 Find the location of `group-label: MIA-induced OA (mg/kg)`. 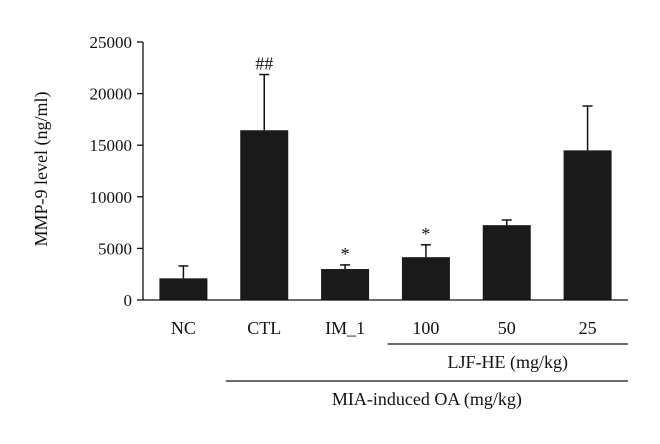

group-label: MIA-induced OA (mg/kg) is located at coordinates (427, 399).